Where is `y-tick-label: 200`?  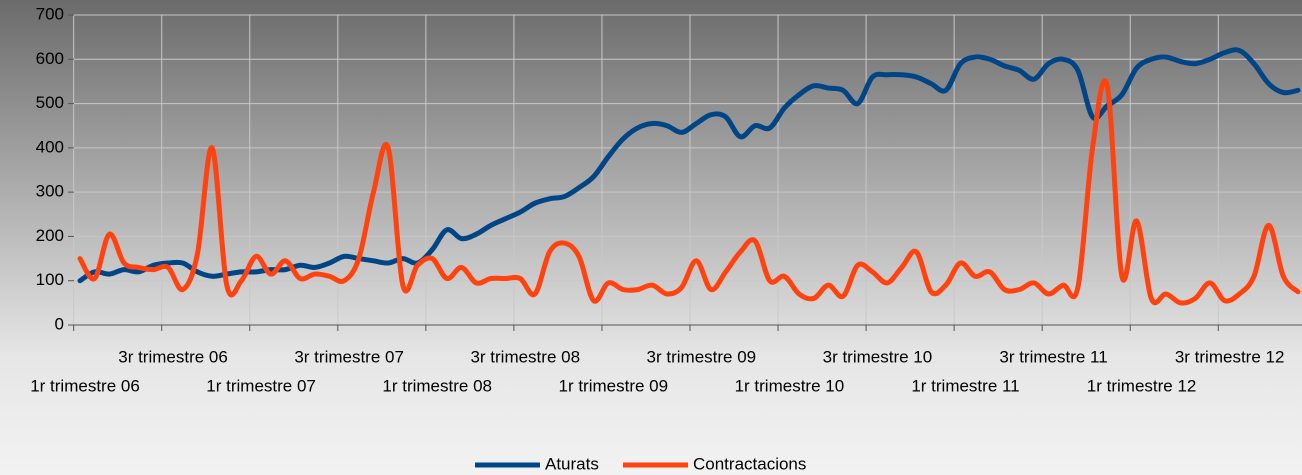 y-tick-label: 200 is located at coordinates (50, 235).